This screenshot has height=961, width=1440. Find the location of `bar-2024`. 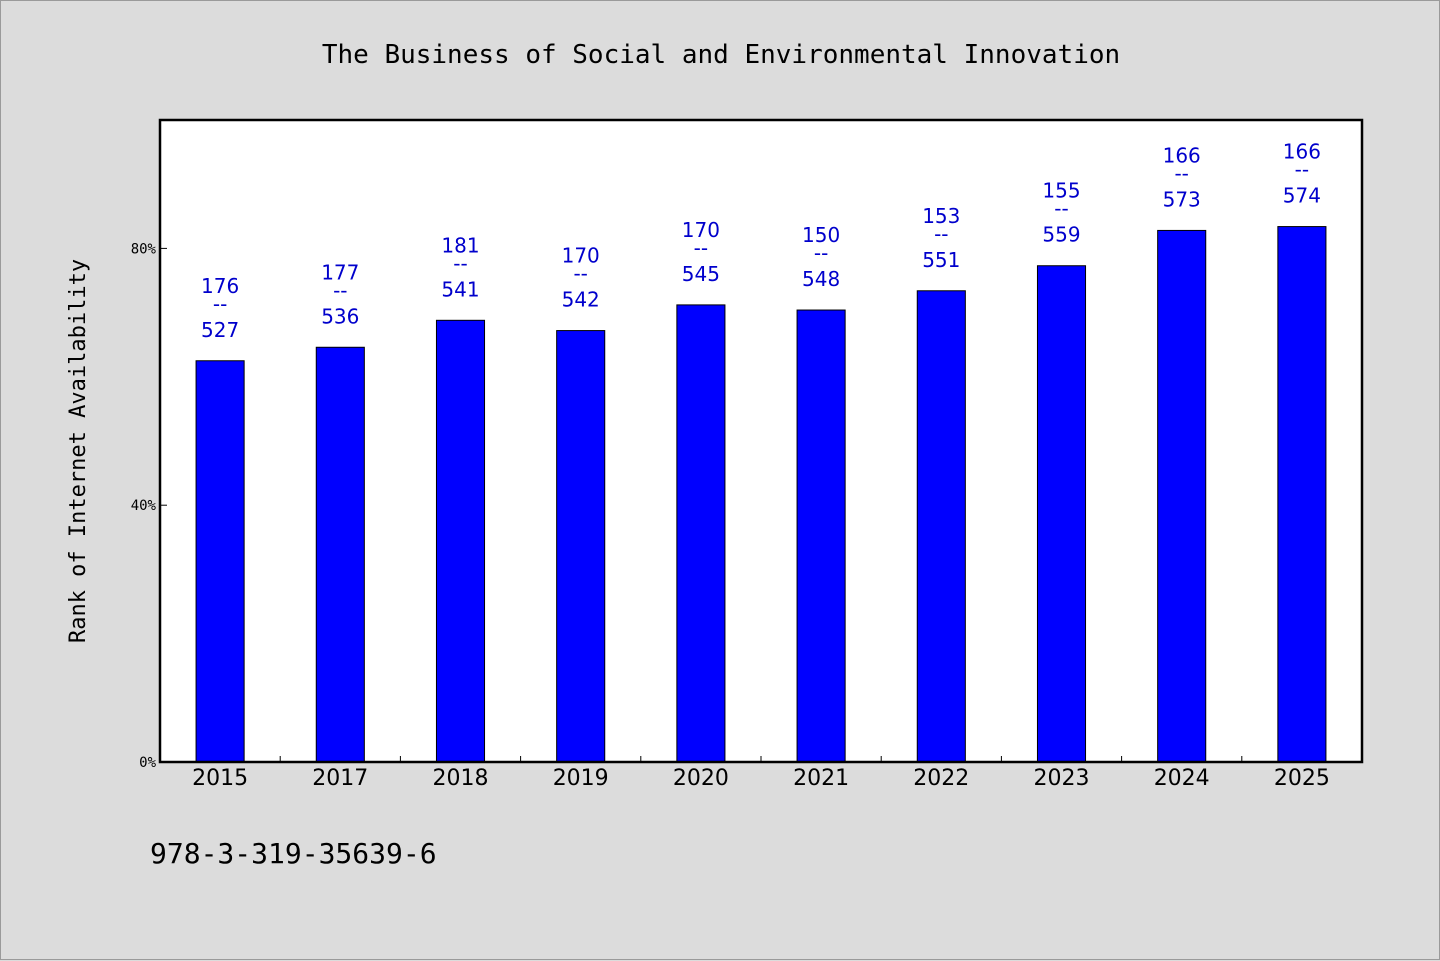

bar-2024 is located at coordinates (1182, 496).